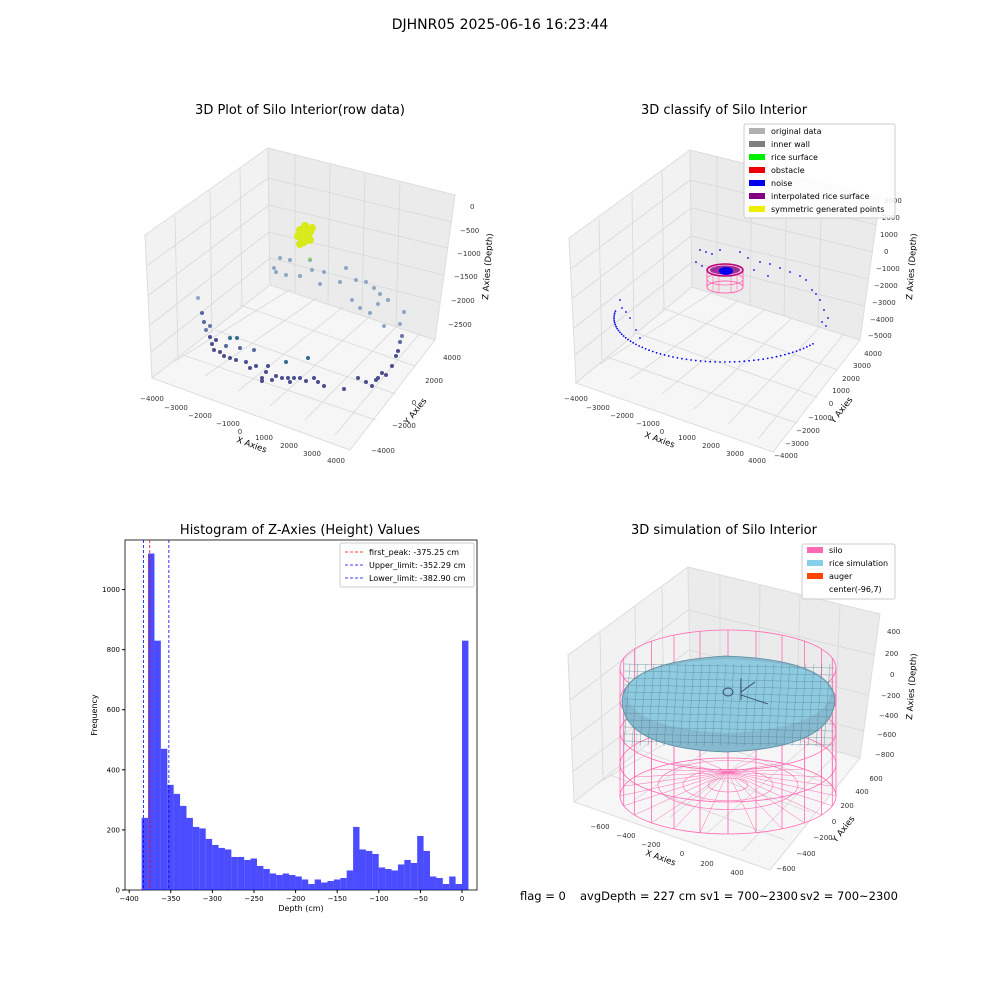  What do you see at coordinates (884, 755) in the screenshot?
I see `simulation-z-tick: −800` at bounding box center [884, 755].